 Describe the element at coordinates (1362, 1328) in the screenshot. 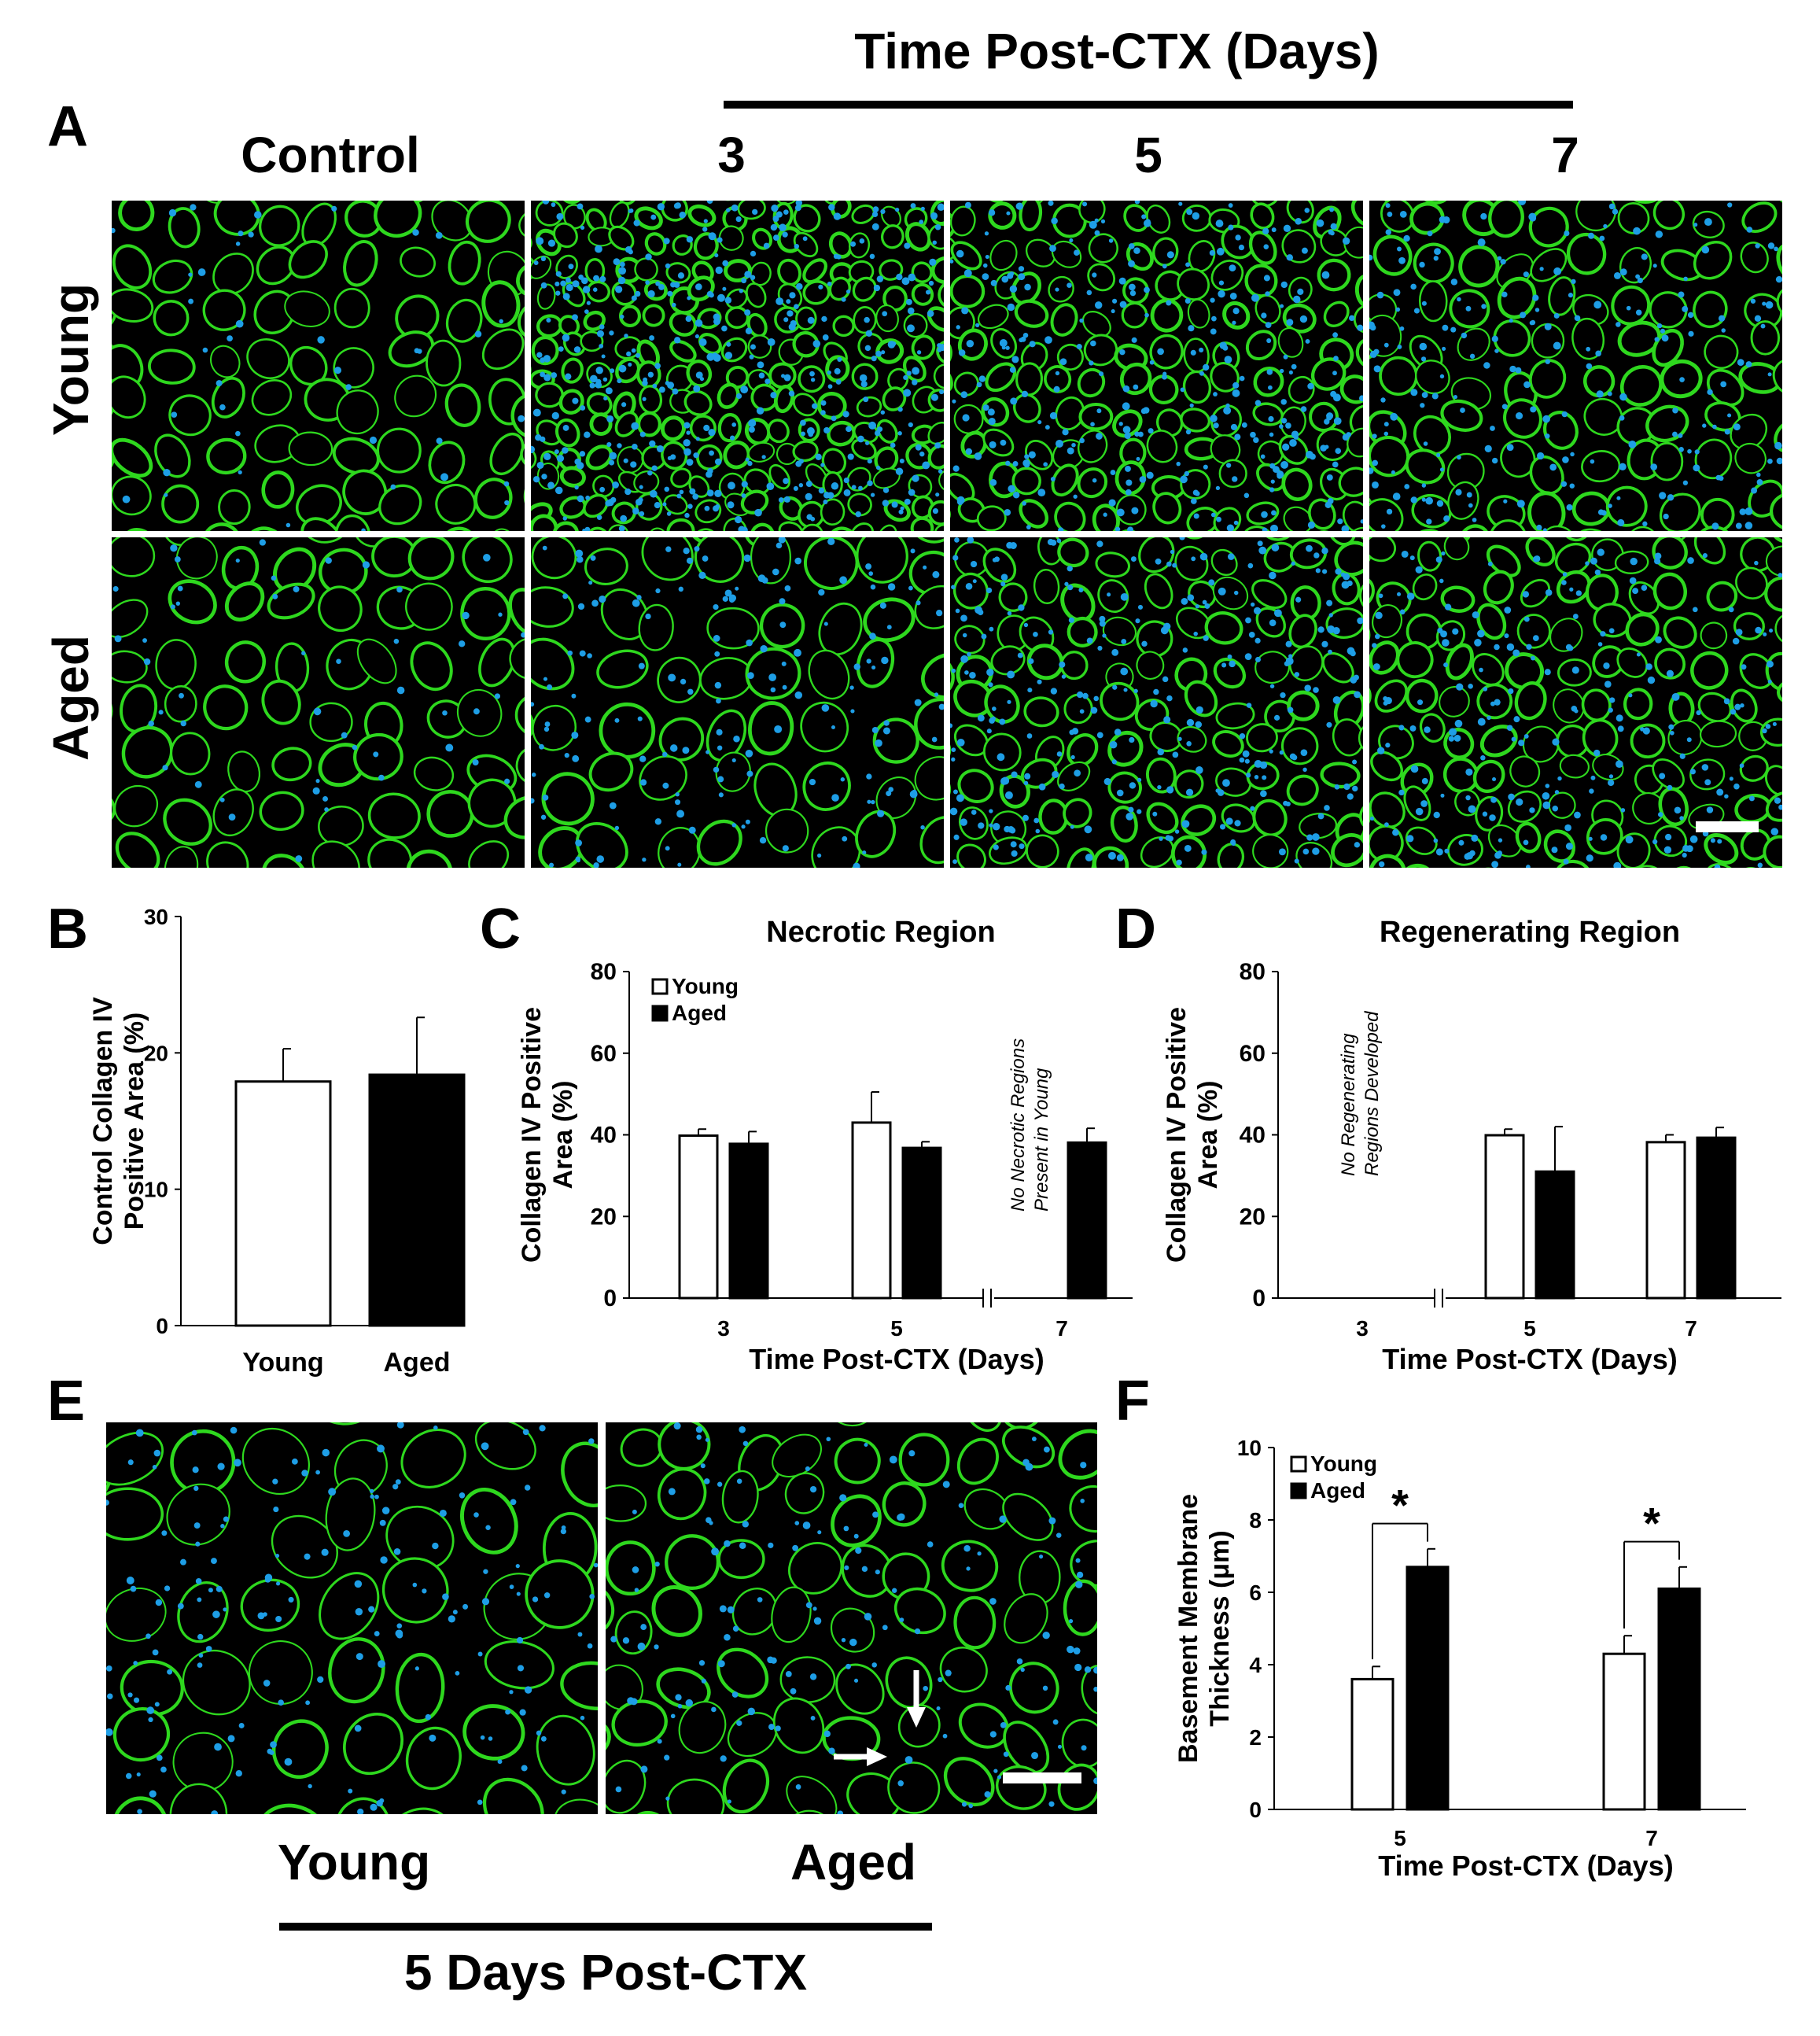

I see `x-tick-label: 3` at that location.